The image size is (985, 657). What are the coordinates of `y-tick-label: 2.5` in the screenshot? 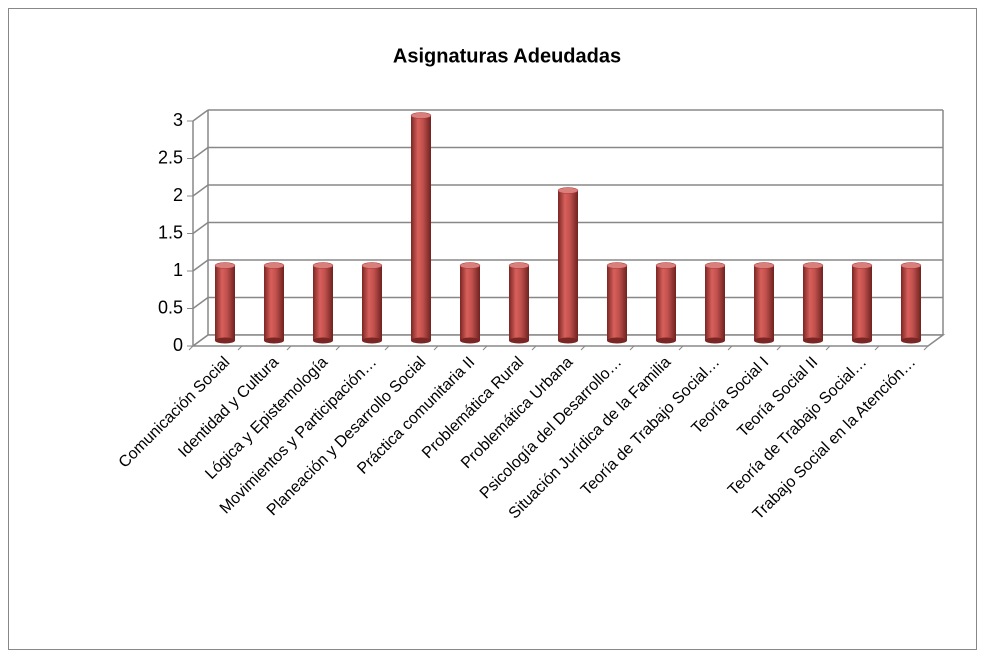 It's located at (170, 157).